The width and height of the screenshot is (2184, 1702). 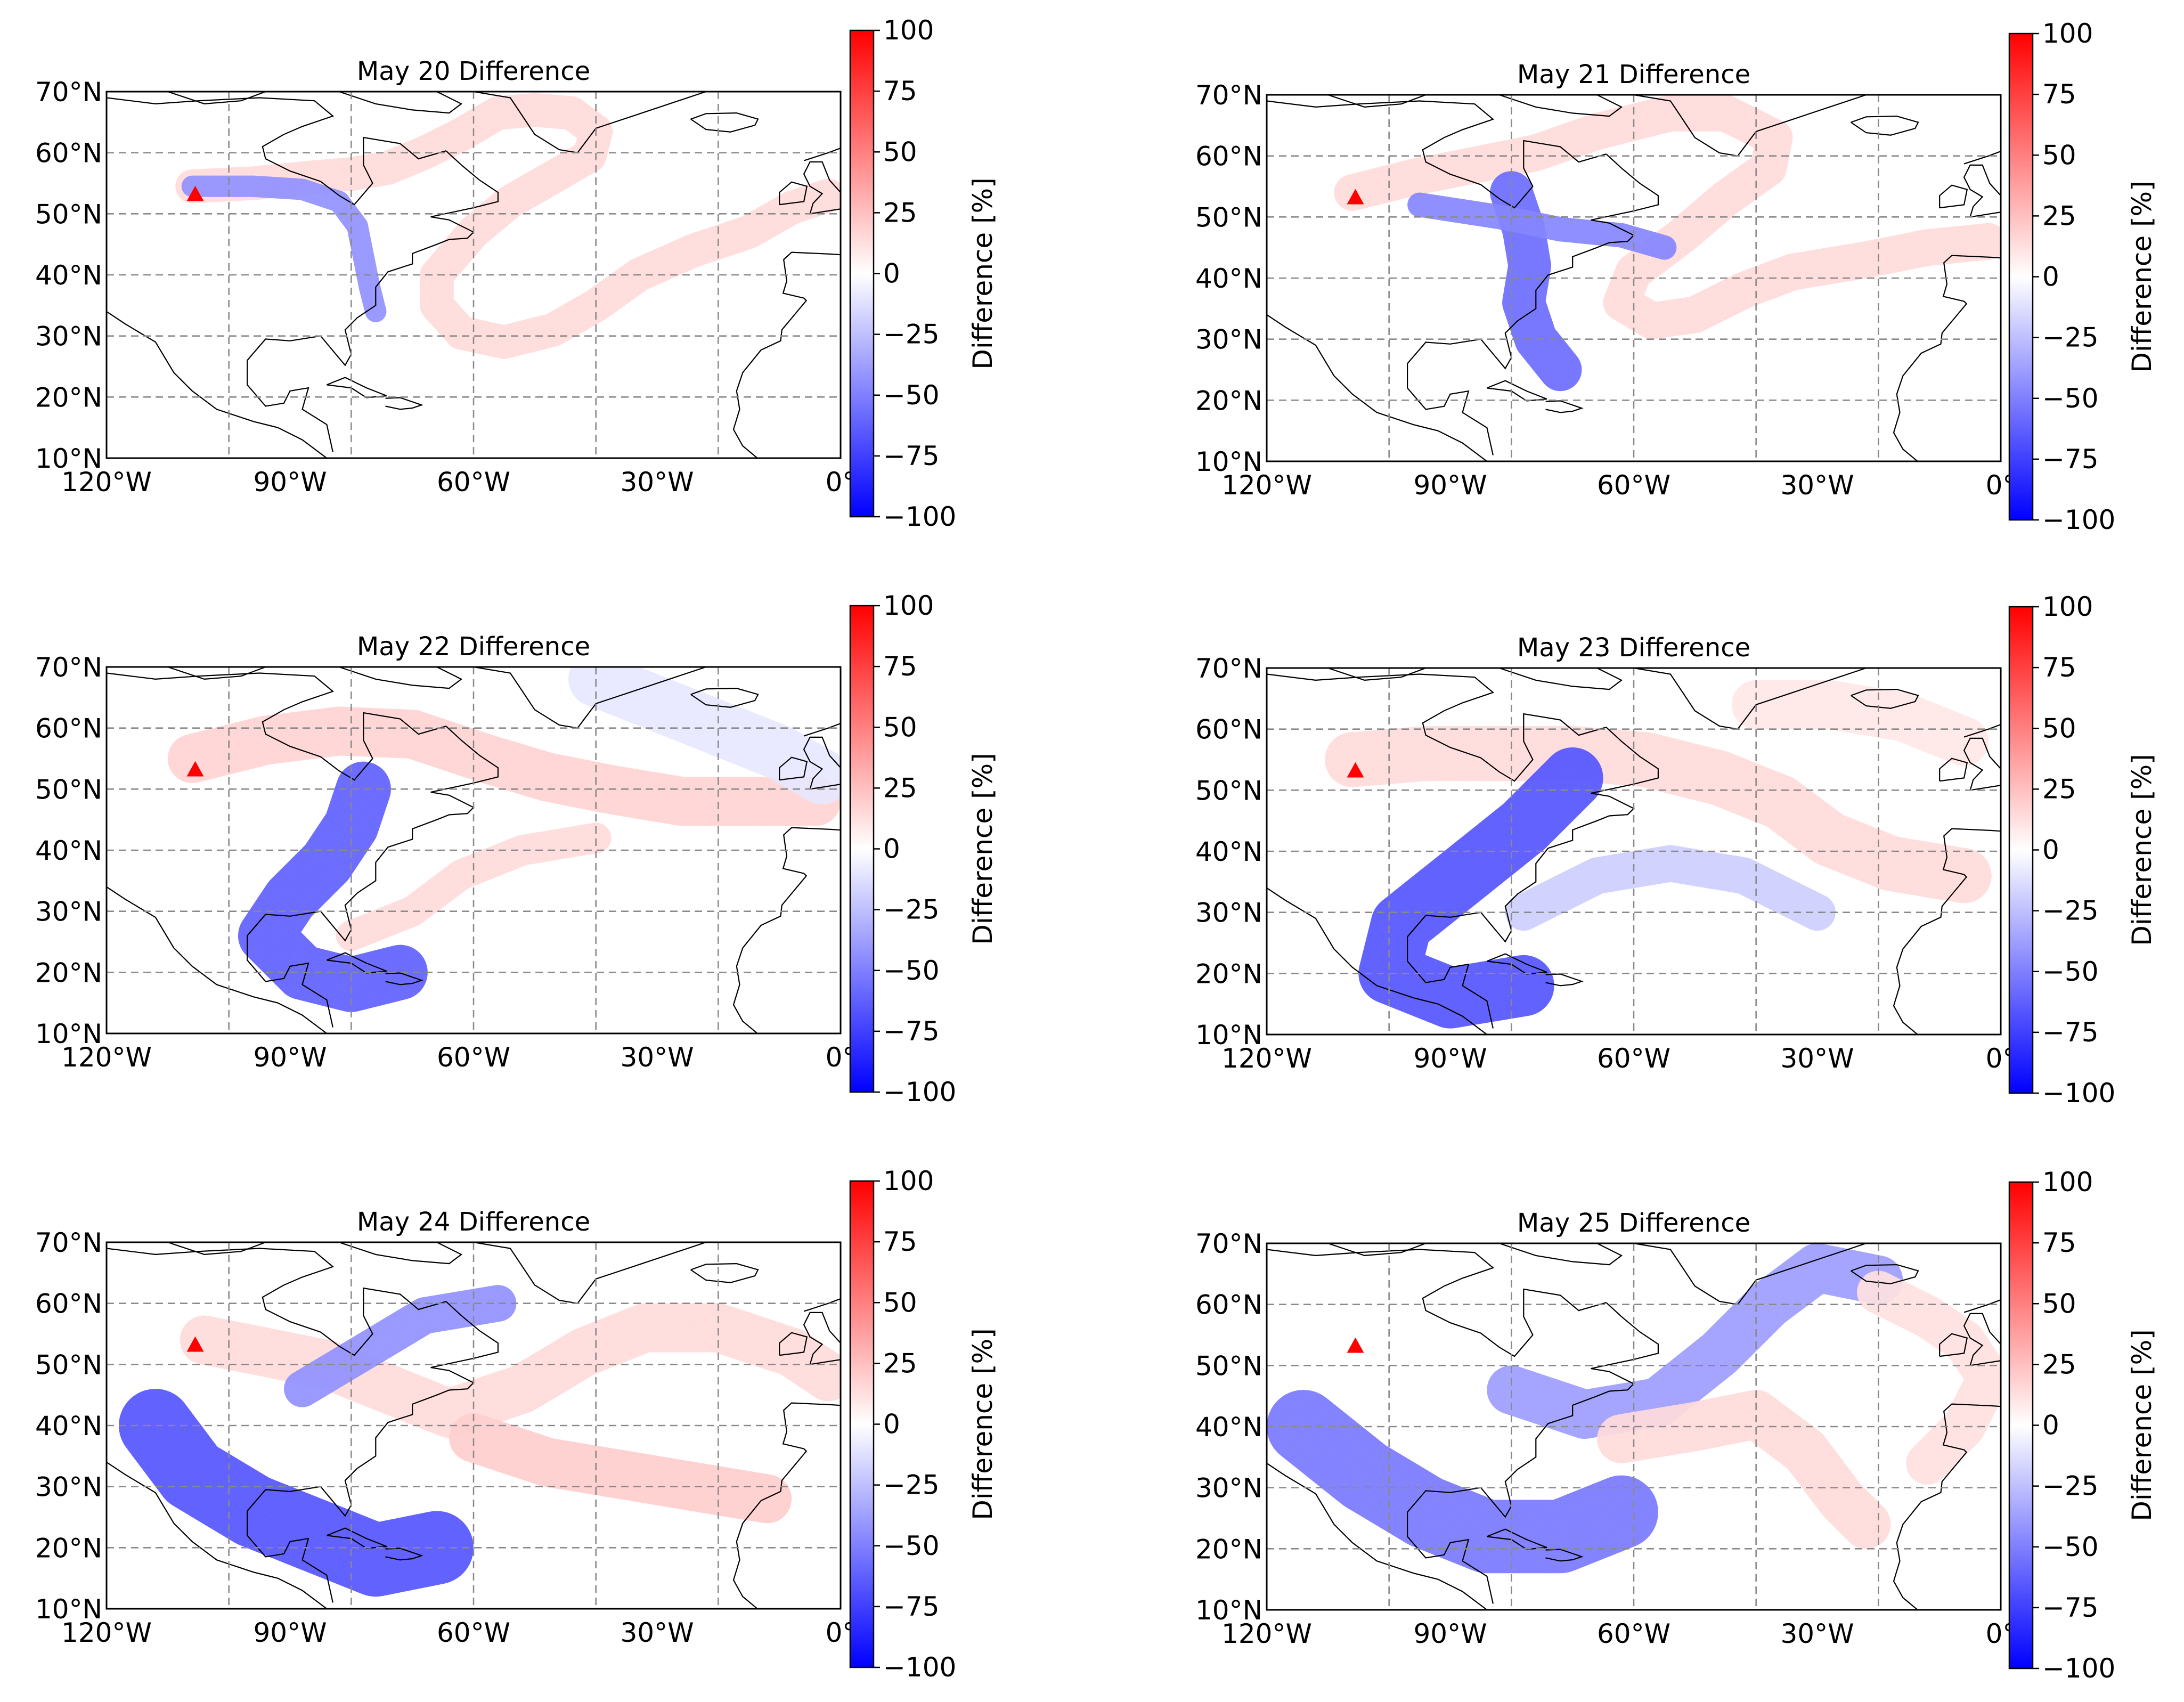 I want to click on y-tick-label: 20°N, so click(x=1228, y=973).